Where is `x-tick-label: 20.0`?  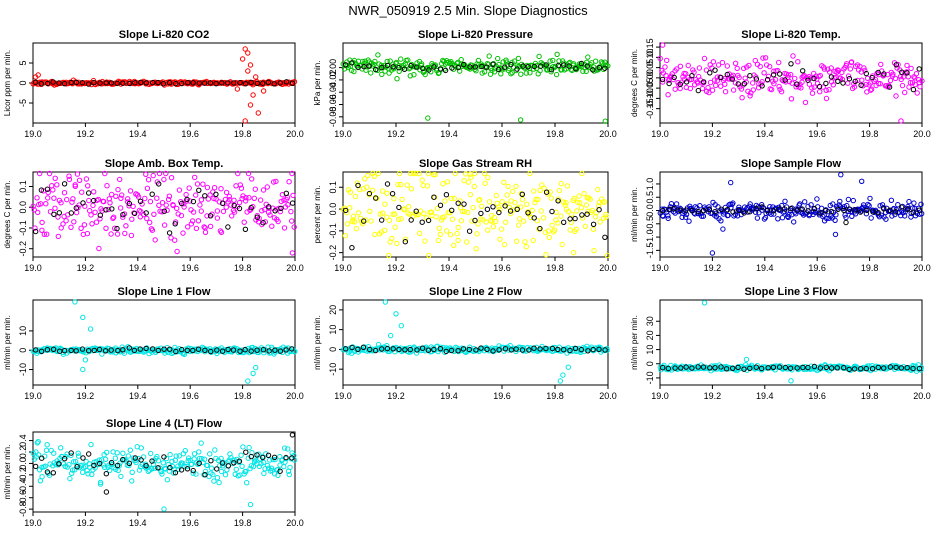 x-tick-label: 20.0 is located at coordinates (295, 134).